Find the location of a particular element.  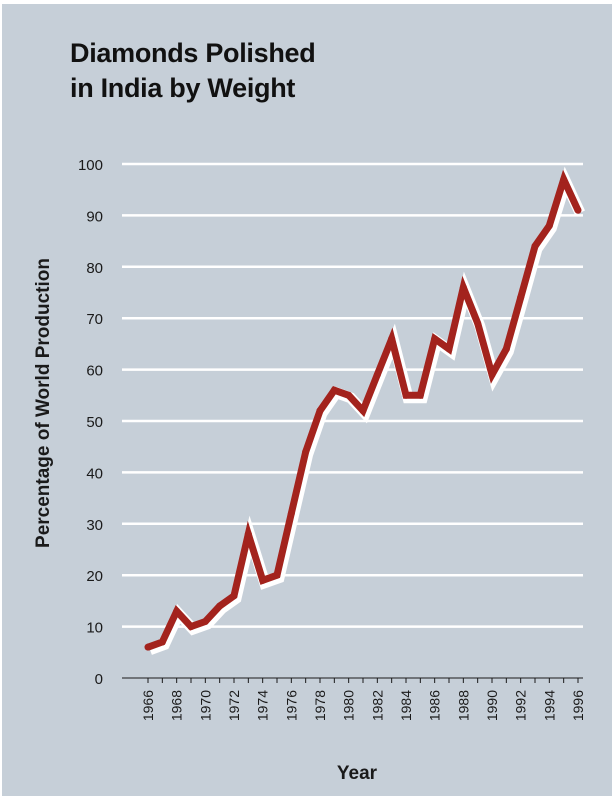

x-tick-label-1970: 1970 is located at coordinates (205, 705).